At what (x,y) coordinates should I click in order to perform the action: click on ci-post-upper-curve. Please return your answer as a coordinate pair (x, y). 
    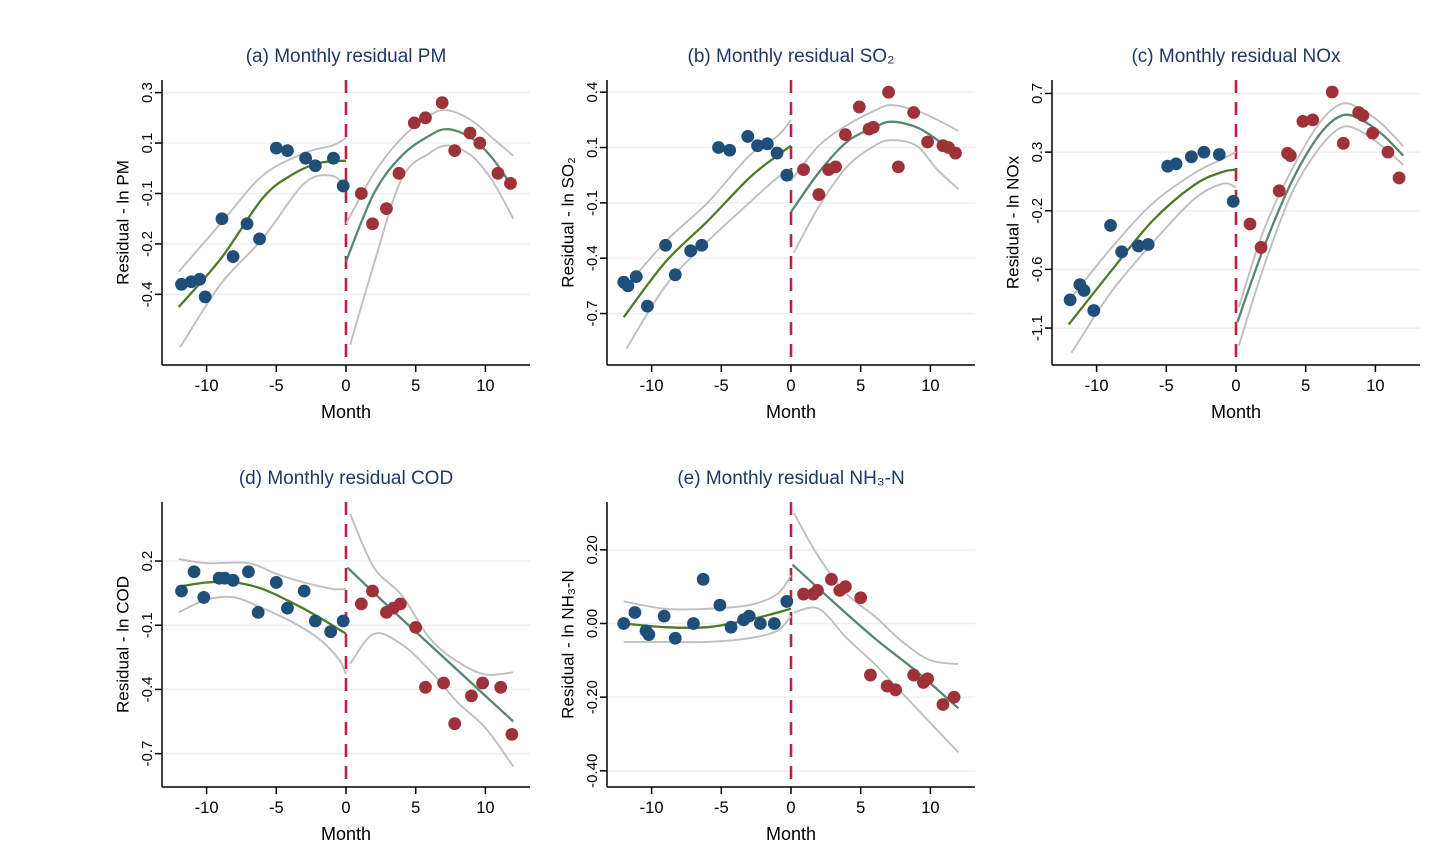
    Looking at the image, I should click on (1320, 205).